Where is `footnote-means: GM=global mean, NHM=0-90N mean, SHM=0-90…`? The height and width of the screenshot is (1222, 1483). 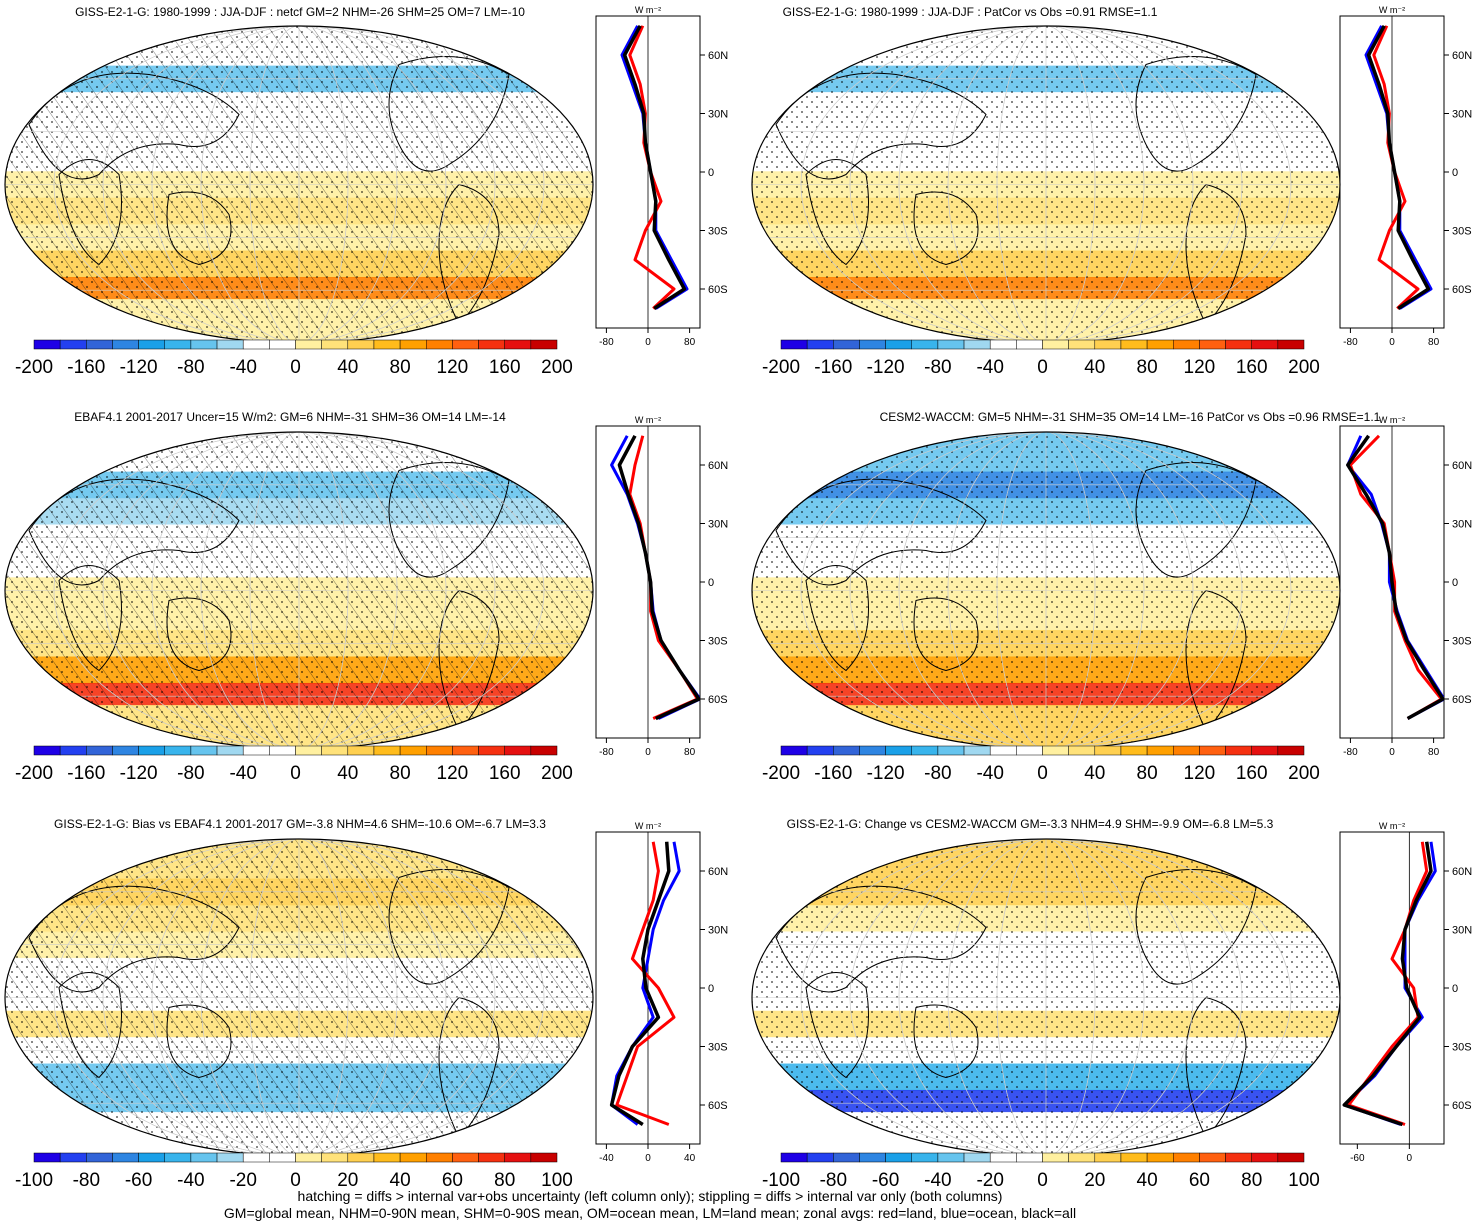 footnote-means: GM=global mean, NHM=0-90N mean, SHM=0-90… is located at coordinates (650, 1213).